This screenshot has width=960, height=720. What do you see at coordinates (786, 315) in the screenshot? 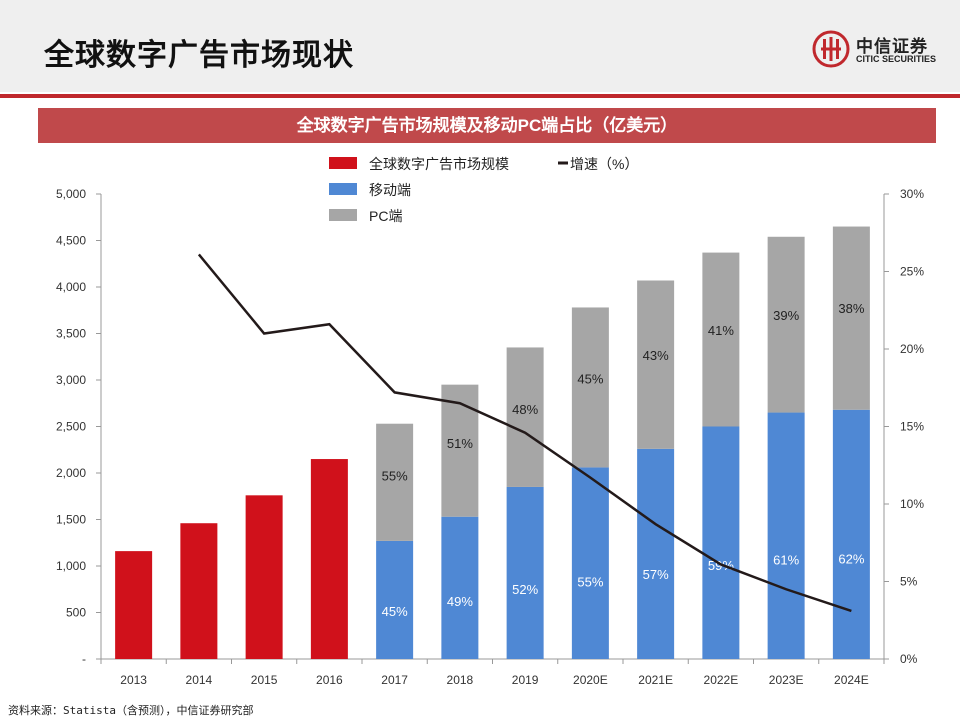
I see `data-label-pc: 39%` at bounding box center [786, 315].